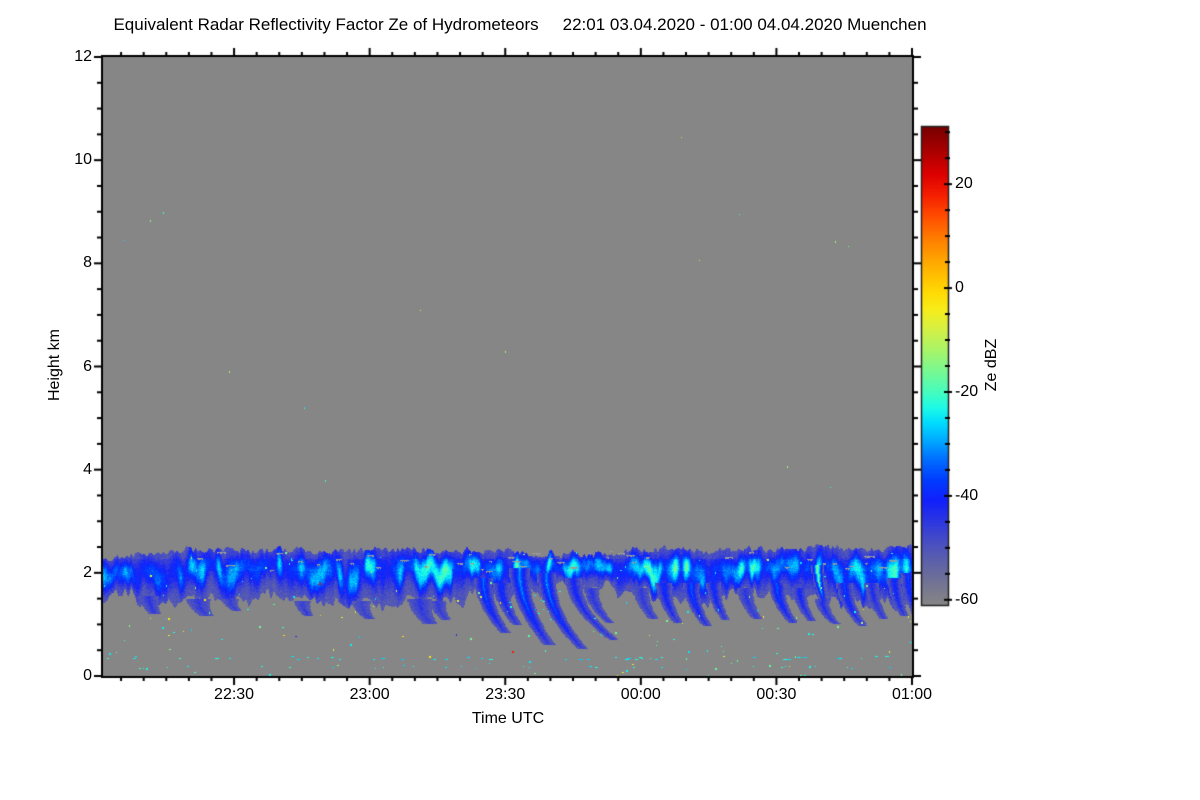  Describe the element at coordinates (776, 694) in the screenshot. I see `x-tick-label-00-30: 00:30` at that location.